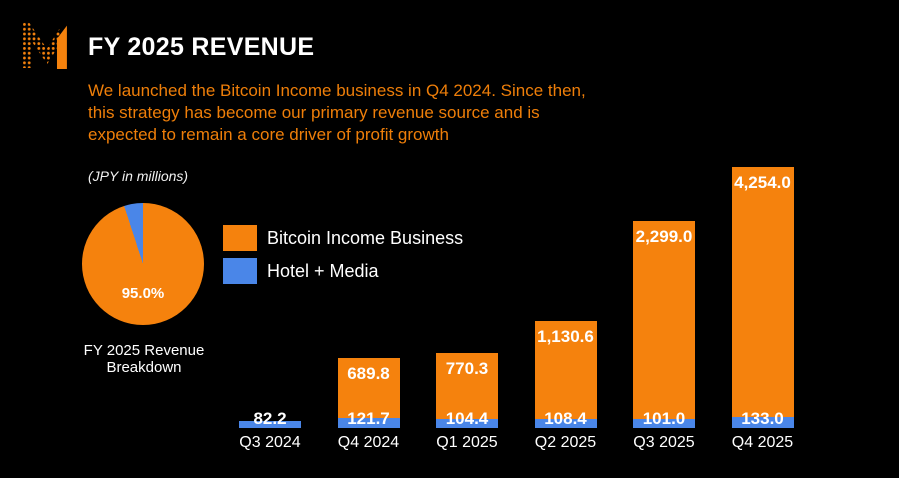 Image resolution: width=899 pixels, height=478 pixels. I want to click on bar-segment-hotel-q2-2025, so click(565, 423).